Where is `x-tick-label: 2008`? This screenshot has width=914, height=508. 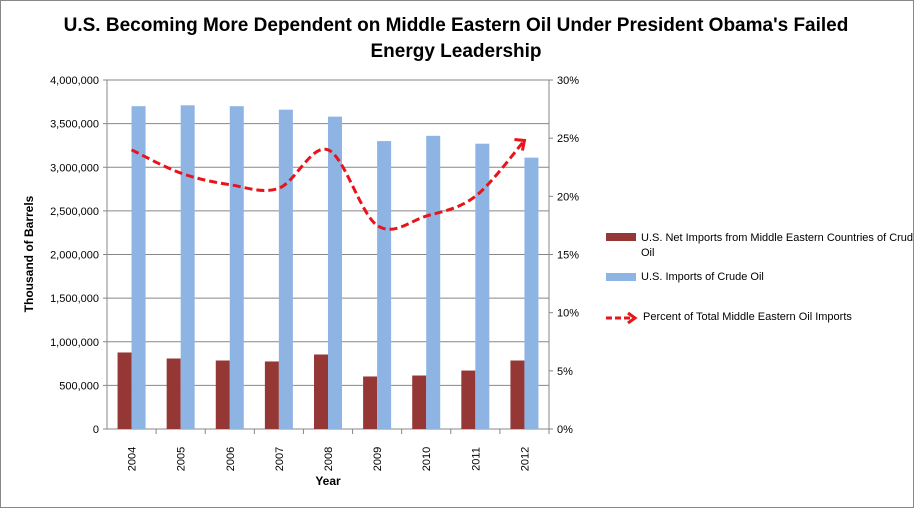
x-tick-label: 2008 is located at coordinates (329, 459).